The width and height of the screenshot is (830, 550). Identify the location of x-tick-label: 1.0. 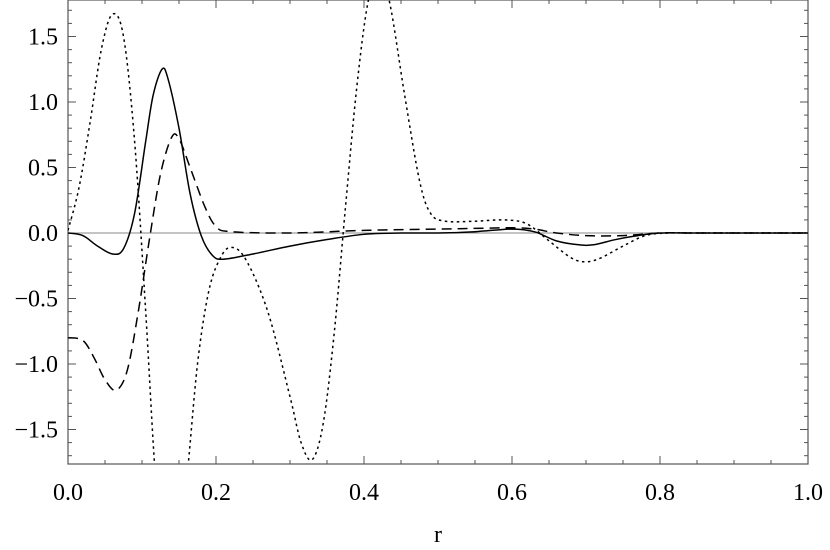
(808, 493).